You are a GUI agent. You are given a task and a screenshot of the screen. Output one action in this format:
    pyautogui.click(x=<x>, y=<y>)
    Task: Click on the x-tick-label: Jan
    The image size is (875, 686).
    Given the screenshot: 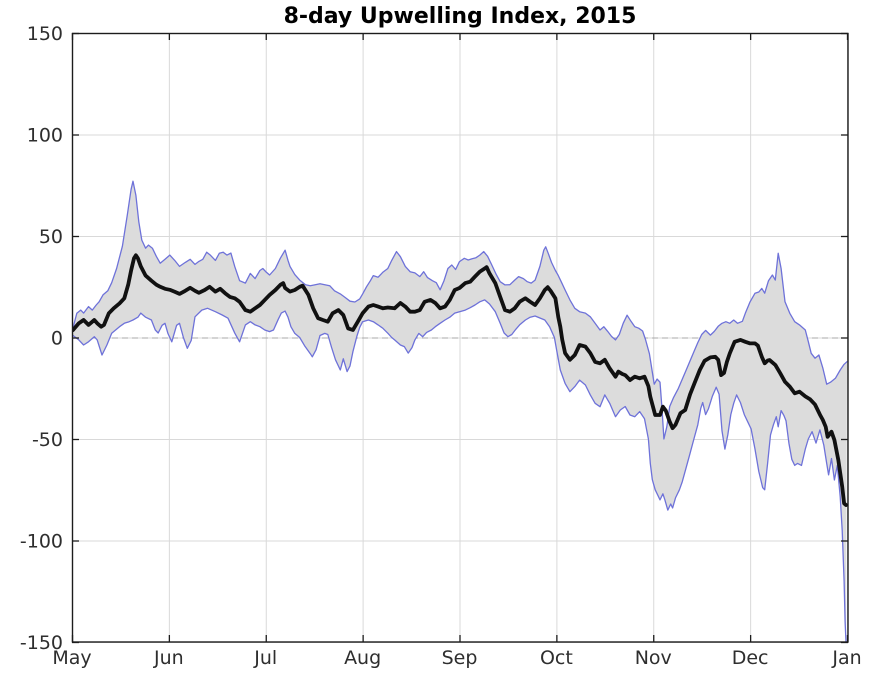 What is the action you would take?
    pyautogui.click(x=846, y=658)
    